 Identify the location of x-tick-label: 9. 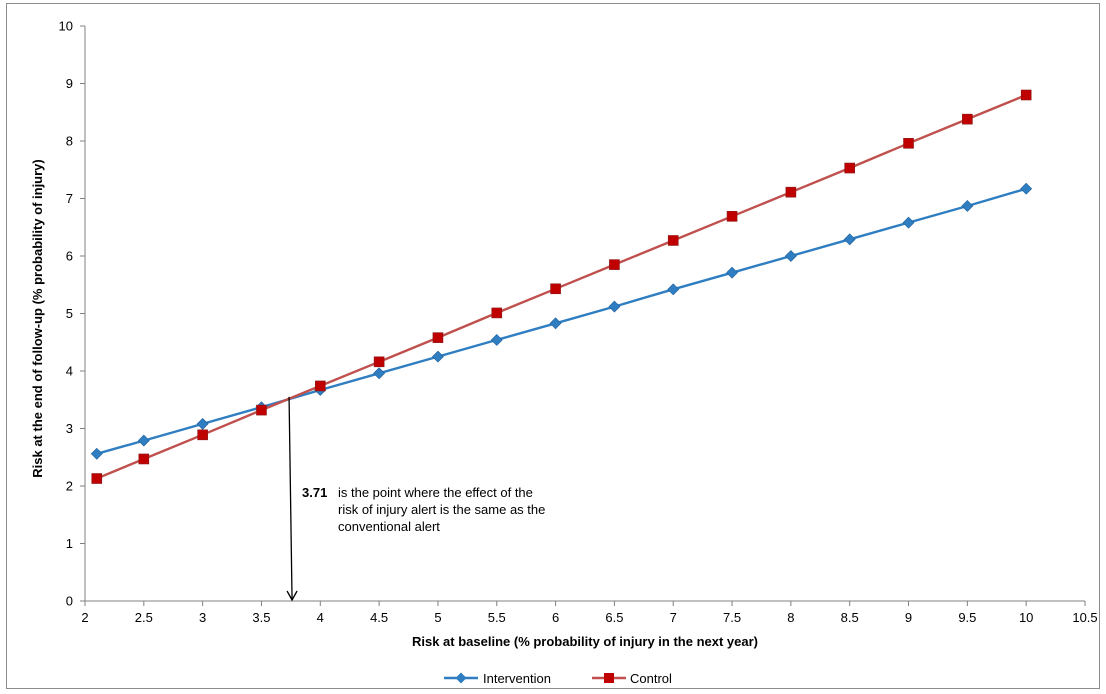
(908, 617).